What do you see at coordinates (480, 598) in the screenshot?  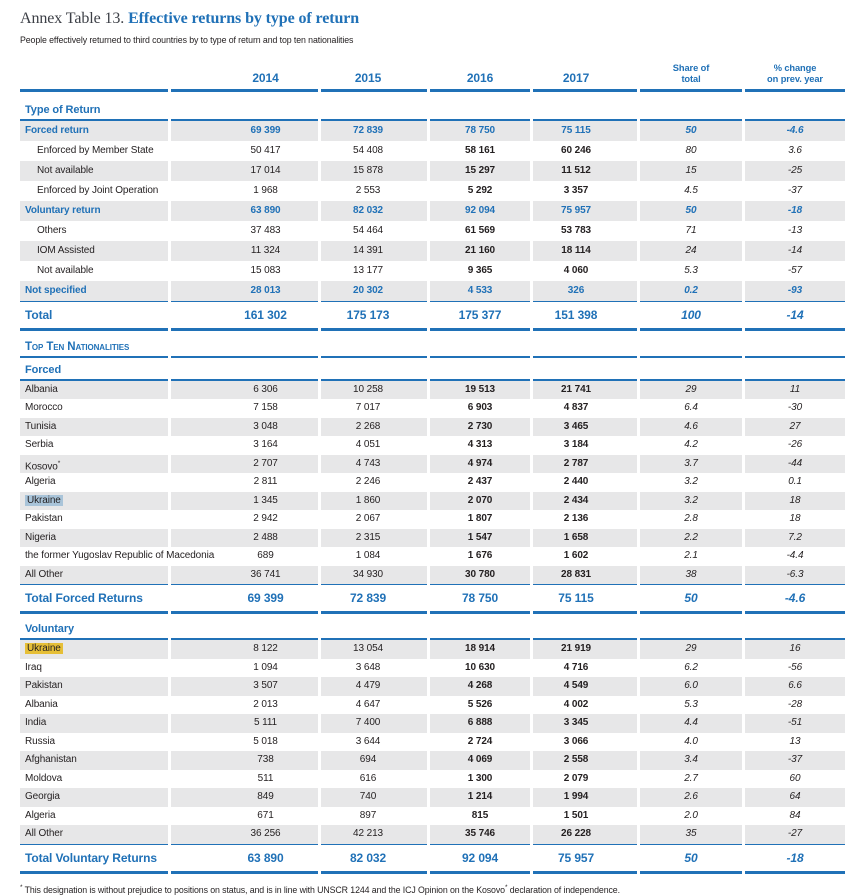 I see `total-value: 78 750` at bounding box center [480, 598].